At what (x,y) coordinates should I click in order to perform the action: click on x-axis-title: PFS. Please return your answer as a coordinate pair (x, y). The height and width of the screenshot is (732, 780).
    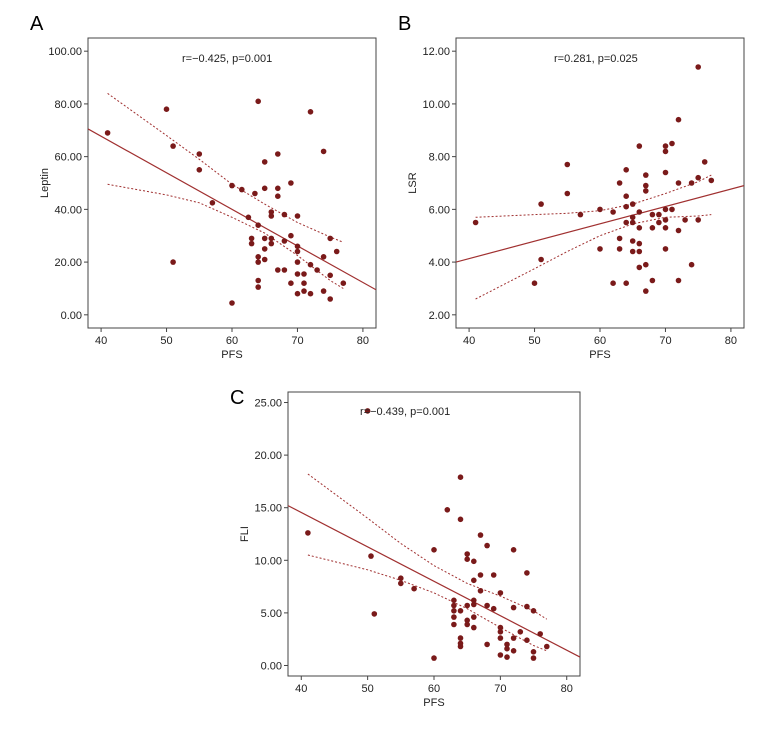
    Looking at the image, I should click on (433, 703).